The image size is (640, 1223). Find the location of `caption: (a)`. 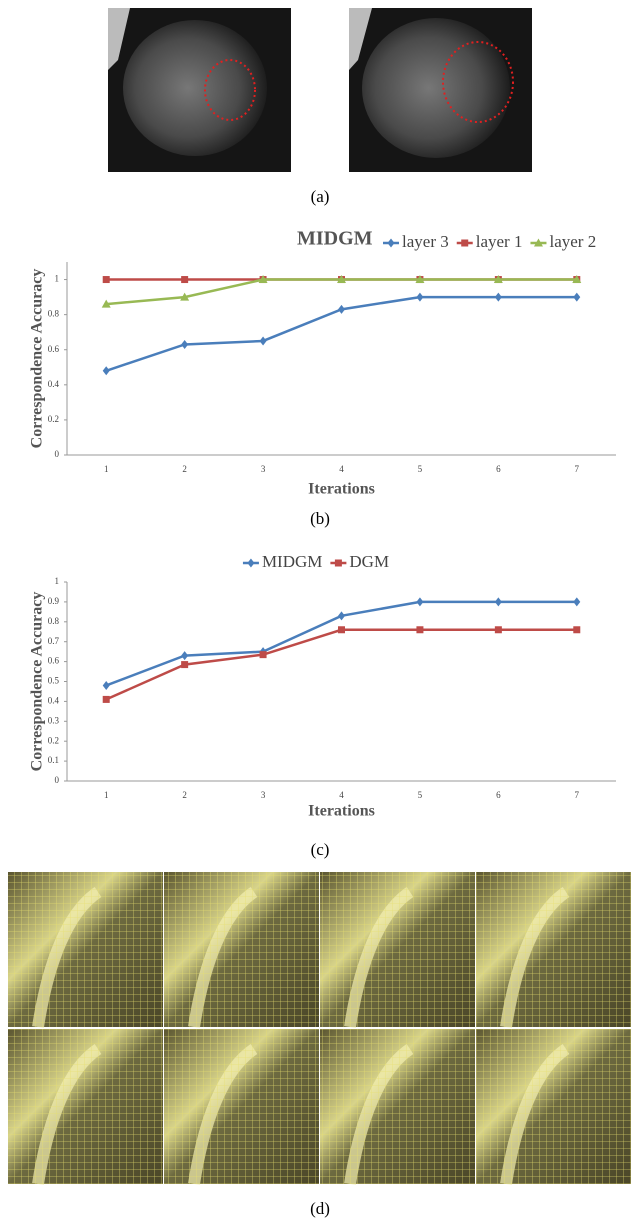

caption: (a) is located at coordinates (320, 196).